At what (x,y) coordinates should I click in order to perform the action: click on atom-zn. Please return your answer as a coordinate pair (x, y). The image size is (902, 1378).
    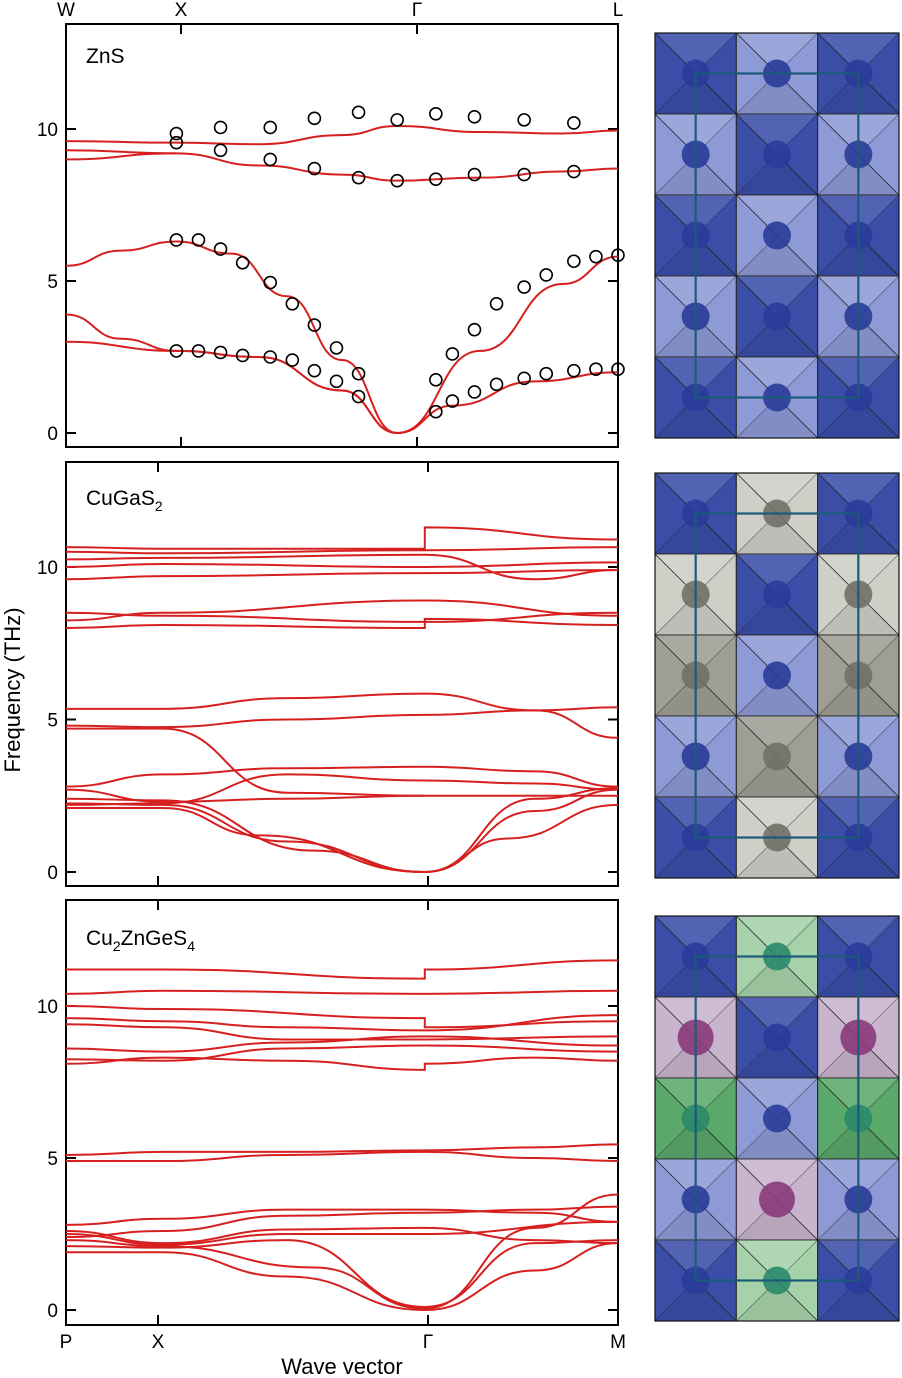
    Looking at the image, I should click on (777, 675).